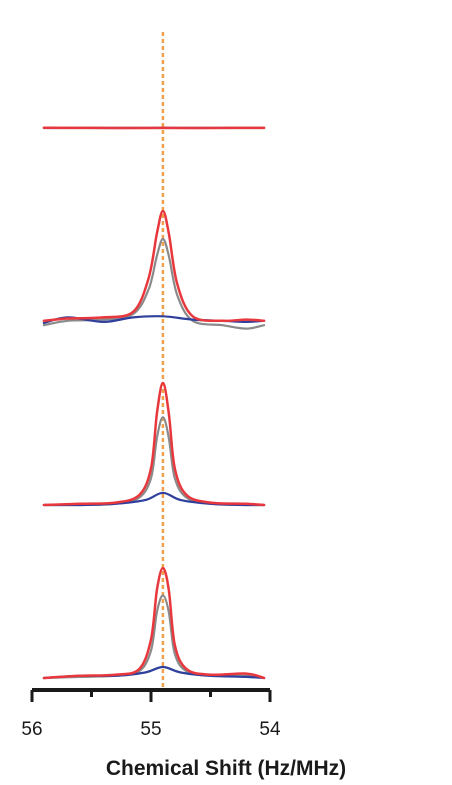 This screenshot has height=785, width=452. Describe the element at coordinates (154, 283) in the screenshot. I see `panel-2-gray-trace` at that location.